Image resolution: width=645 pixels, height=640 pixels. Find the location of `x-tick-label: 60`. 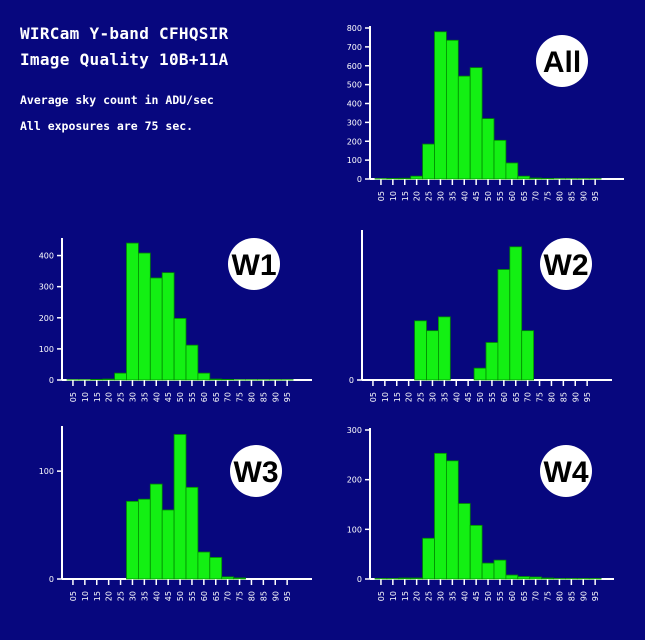

x-tick-label: 60 is located at coordinates (504, 397).